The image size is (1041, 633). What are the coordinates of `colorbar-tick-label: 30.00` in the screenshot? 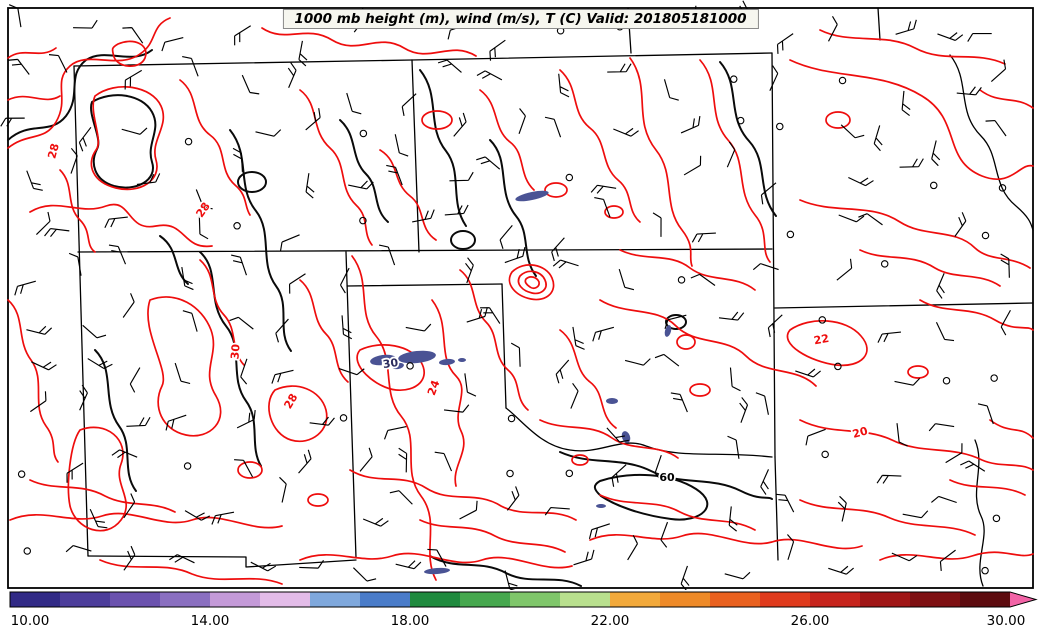 It's located at (1006, 621).